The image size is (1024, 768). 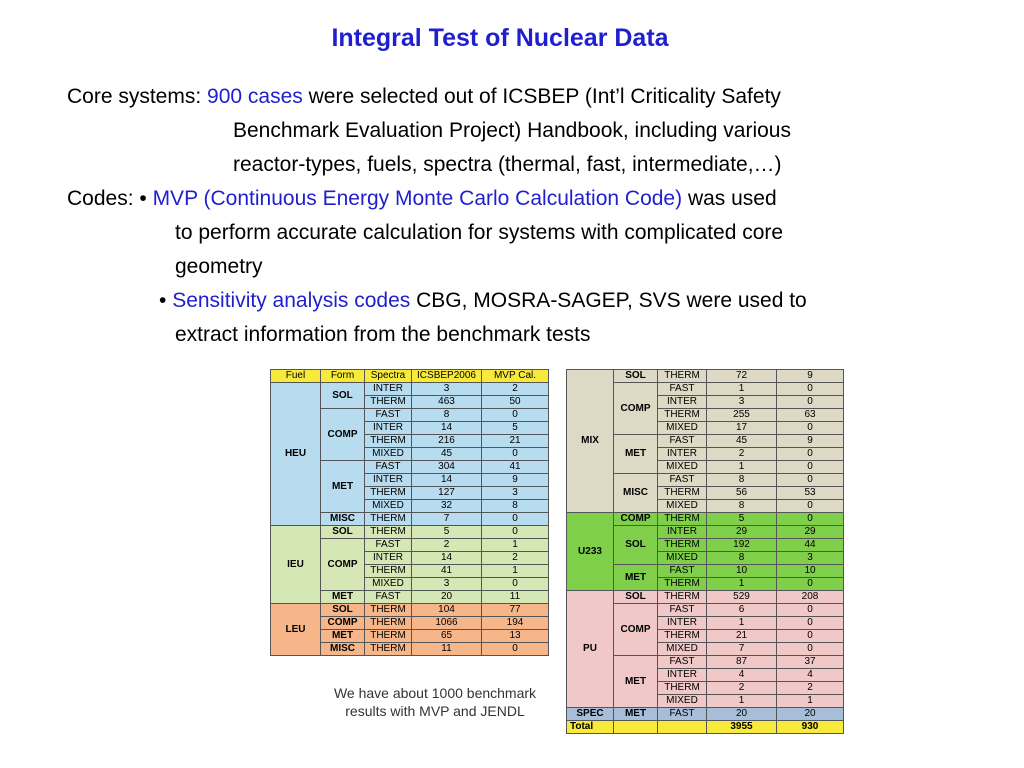 I want to click on mvp-cell: 9, so click(x=515, y=480).